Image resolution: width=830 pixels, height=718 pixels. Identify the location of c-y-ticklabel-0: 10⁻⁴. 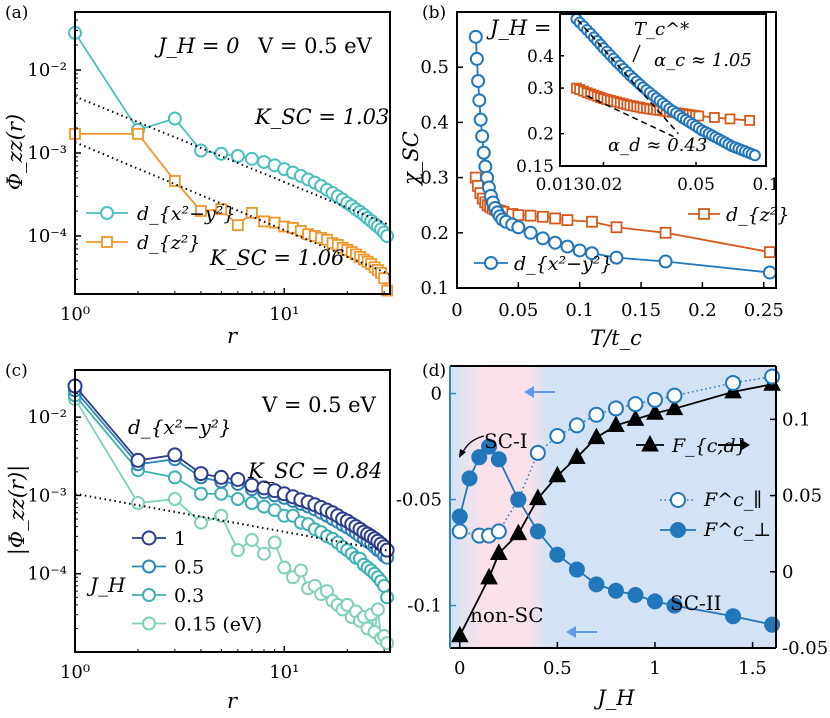
(47, 574).